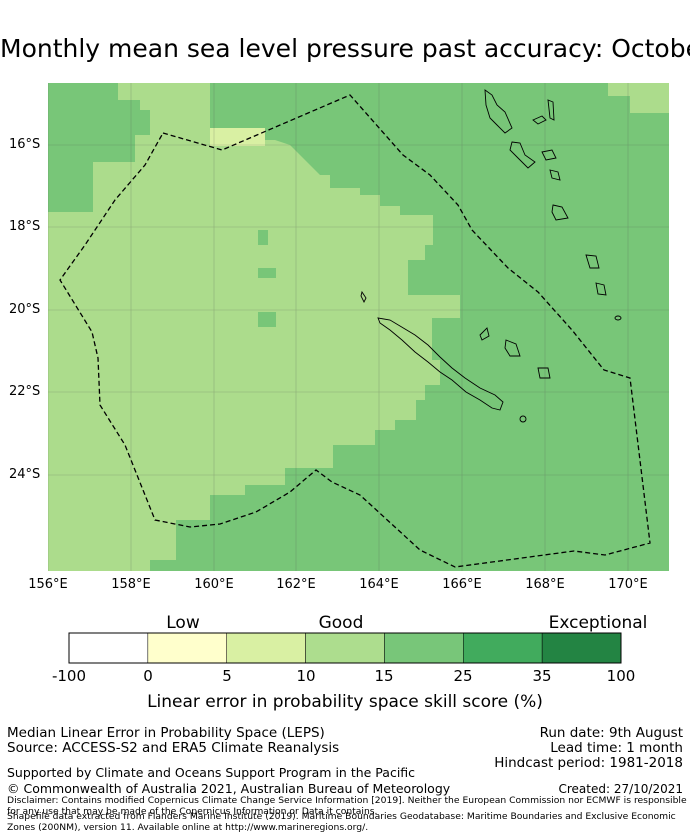  Describe the element at coordinates (214, 584) in the screenshot. I see `lon-label: 160°E` at that location.